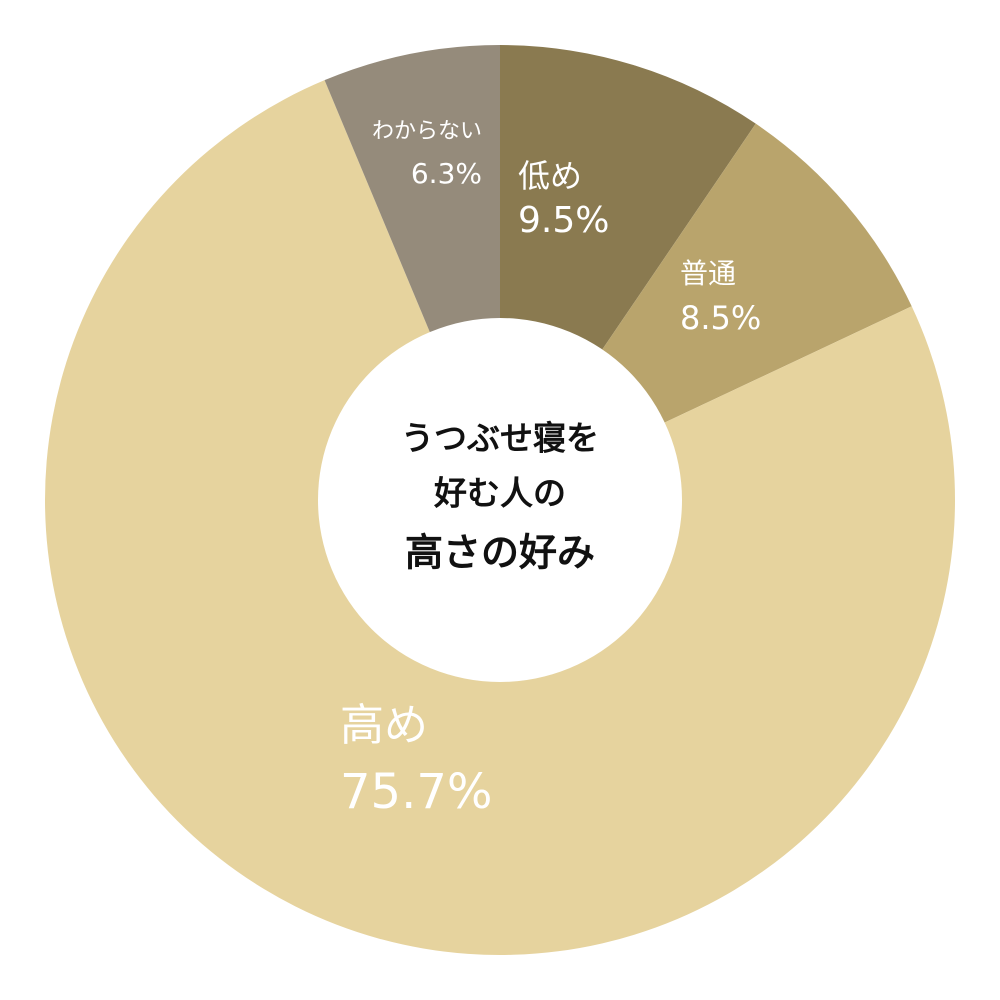 Image resolution: width=1000 pixels, height=1000 pixels. I want to click on donut-hole, so click(500, 500).